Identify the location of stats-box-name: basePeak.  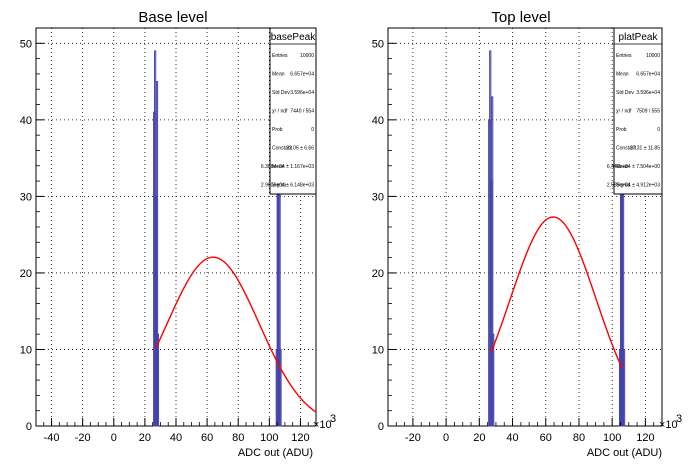
(293, 37).